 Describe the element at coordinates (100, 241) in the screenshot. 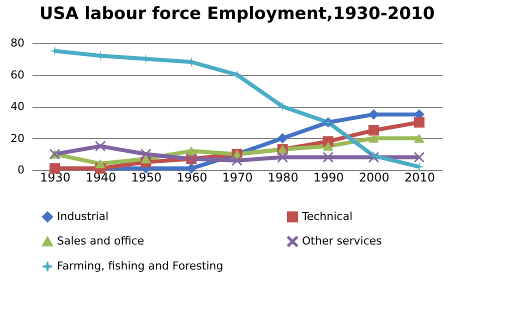

I see `legend-label: Sales and office` at that location.